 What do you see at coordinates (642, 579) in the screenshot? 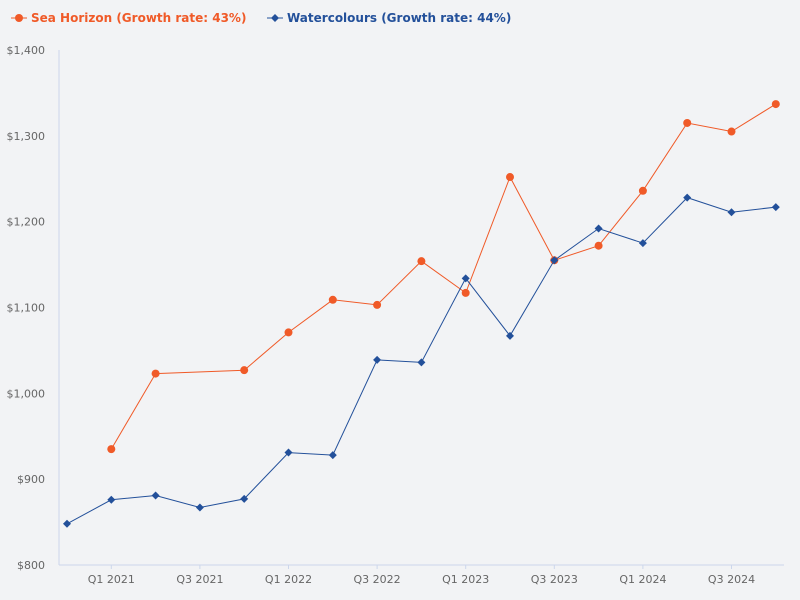
I see `x-tick-label: Q1 2024` at bounding box center [642, 579].